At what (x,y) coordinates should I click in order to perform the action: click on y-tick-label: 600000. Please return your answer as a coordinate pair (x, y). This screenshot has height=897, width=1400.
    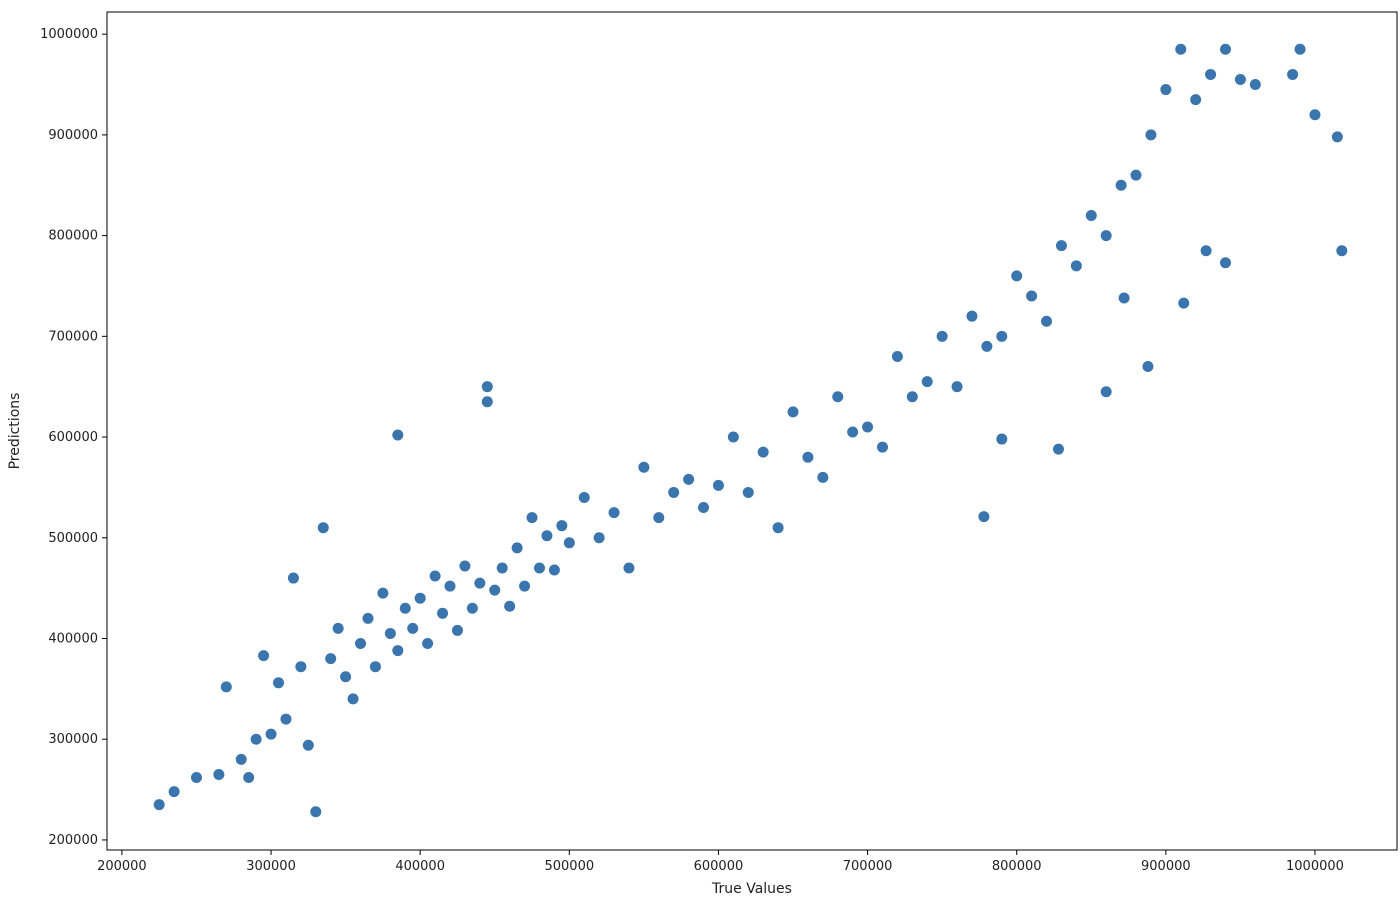
    Looking at the image, I should click on (73, 437).